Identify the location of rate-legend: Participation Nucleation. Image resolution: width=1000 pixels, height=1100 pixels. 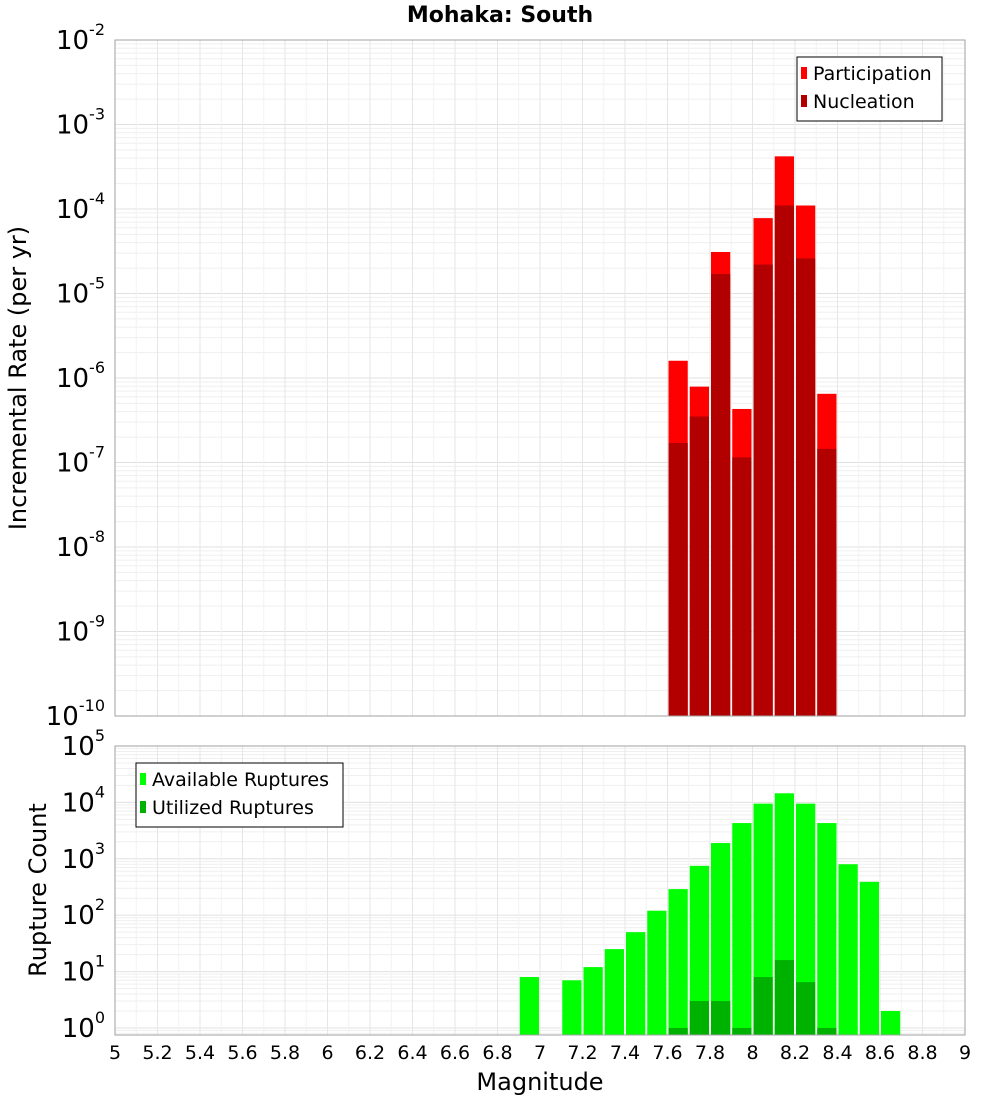
(869, 89).